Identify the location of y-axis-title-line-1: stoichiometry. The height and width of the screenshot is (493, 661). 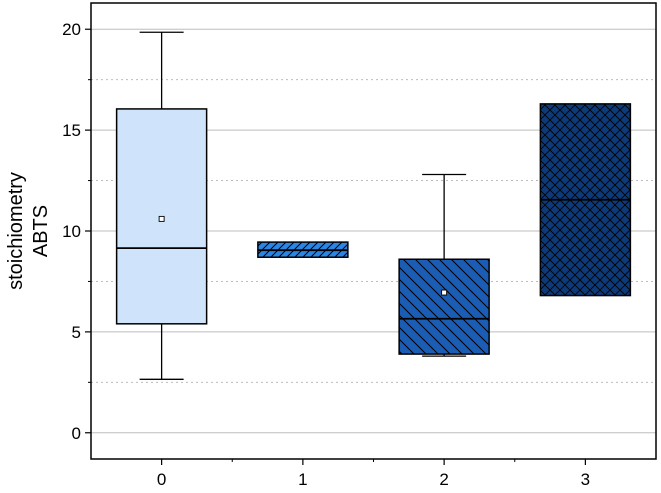
(16, 231).